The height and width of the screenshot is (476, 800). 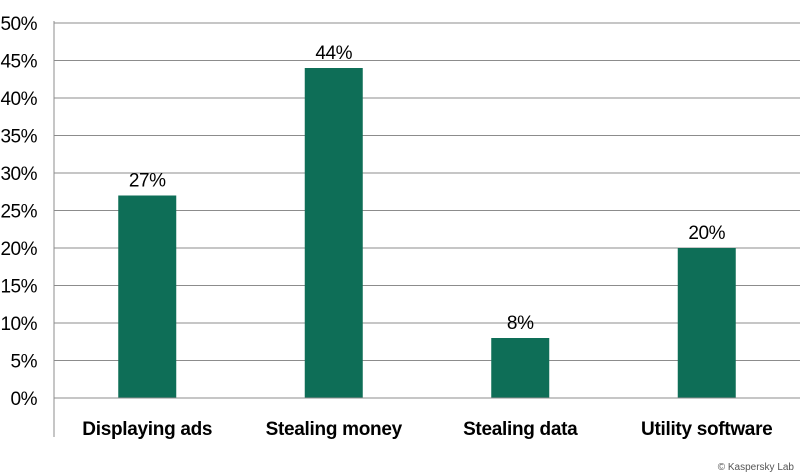 What do you see at coordinates (147, 429) in the screenshot?
I see `x-category-label: Displaying ads` at bounding box center [147, 429].